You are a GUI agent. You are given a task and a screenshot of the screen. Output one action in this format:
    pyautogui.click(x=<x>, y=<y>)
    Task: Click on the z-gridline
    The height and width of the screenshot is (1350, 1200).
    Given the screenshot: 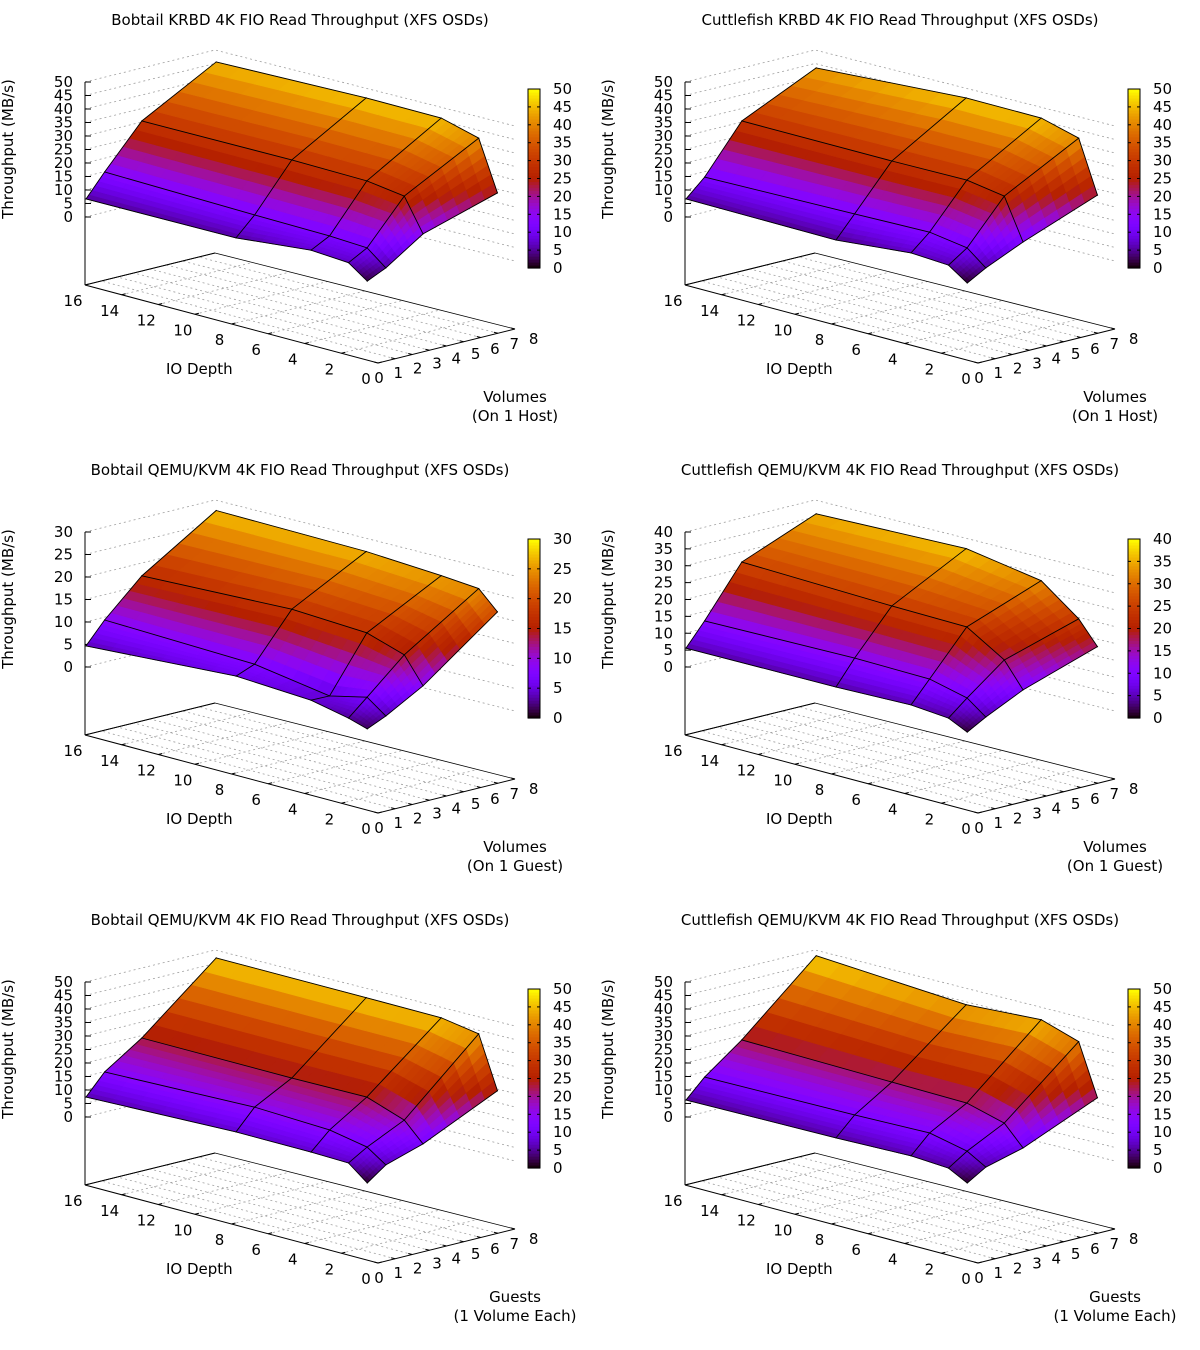 What is the action you would take?
    pyautogui.click(x=300, y=538)
    